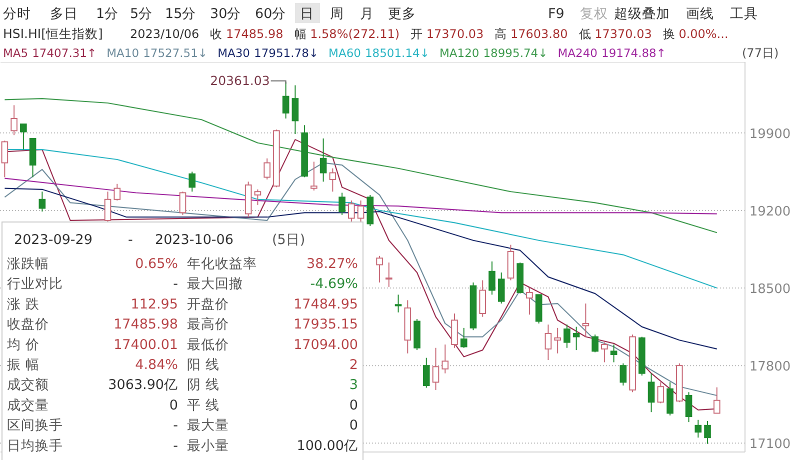 This screenshot has height=460, width=796. I want to click on text: 开 17370.03, so click(447, 34).